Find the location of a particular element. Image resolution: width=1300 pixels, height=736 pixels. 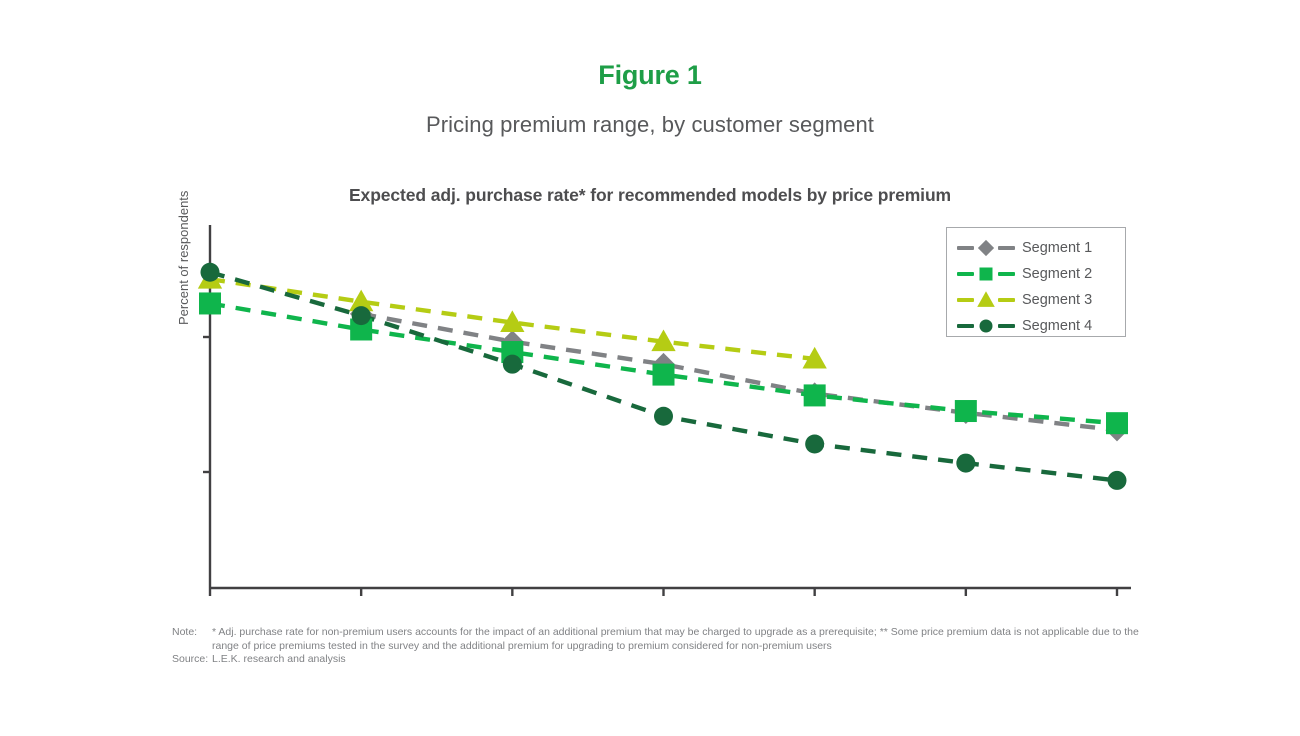

footnote-source-key: Source: is located at coordinates (190, 659).